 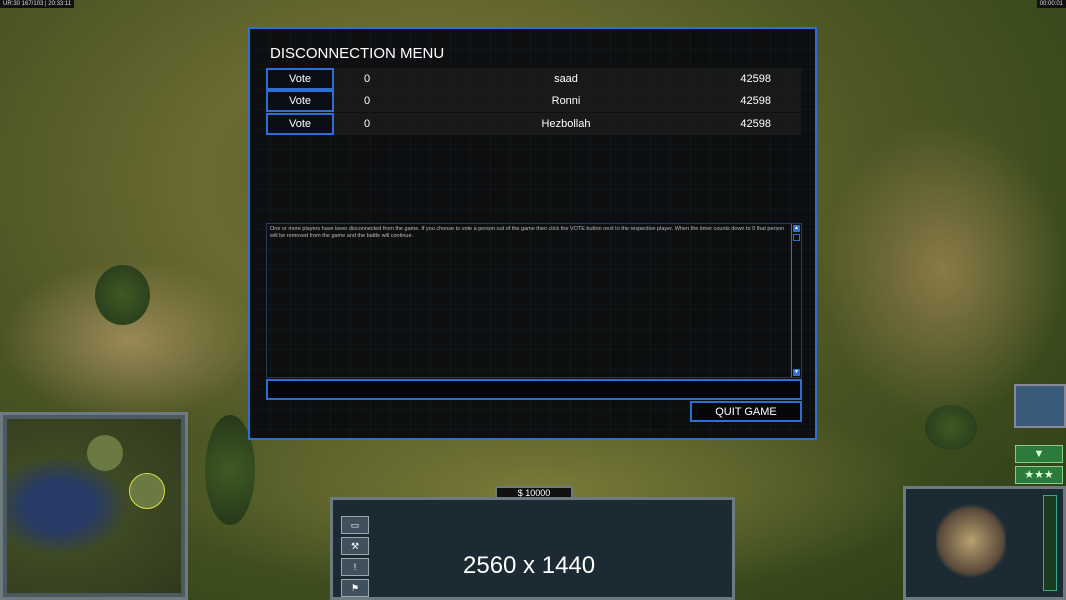 I want to click on scrollbar: ▲ ▼, so click(x=796, y=300).